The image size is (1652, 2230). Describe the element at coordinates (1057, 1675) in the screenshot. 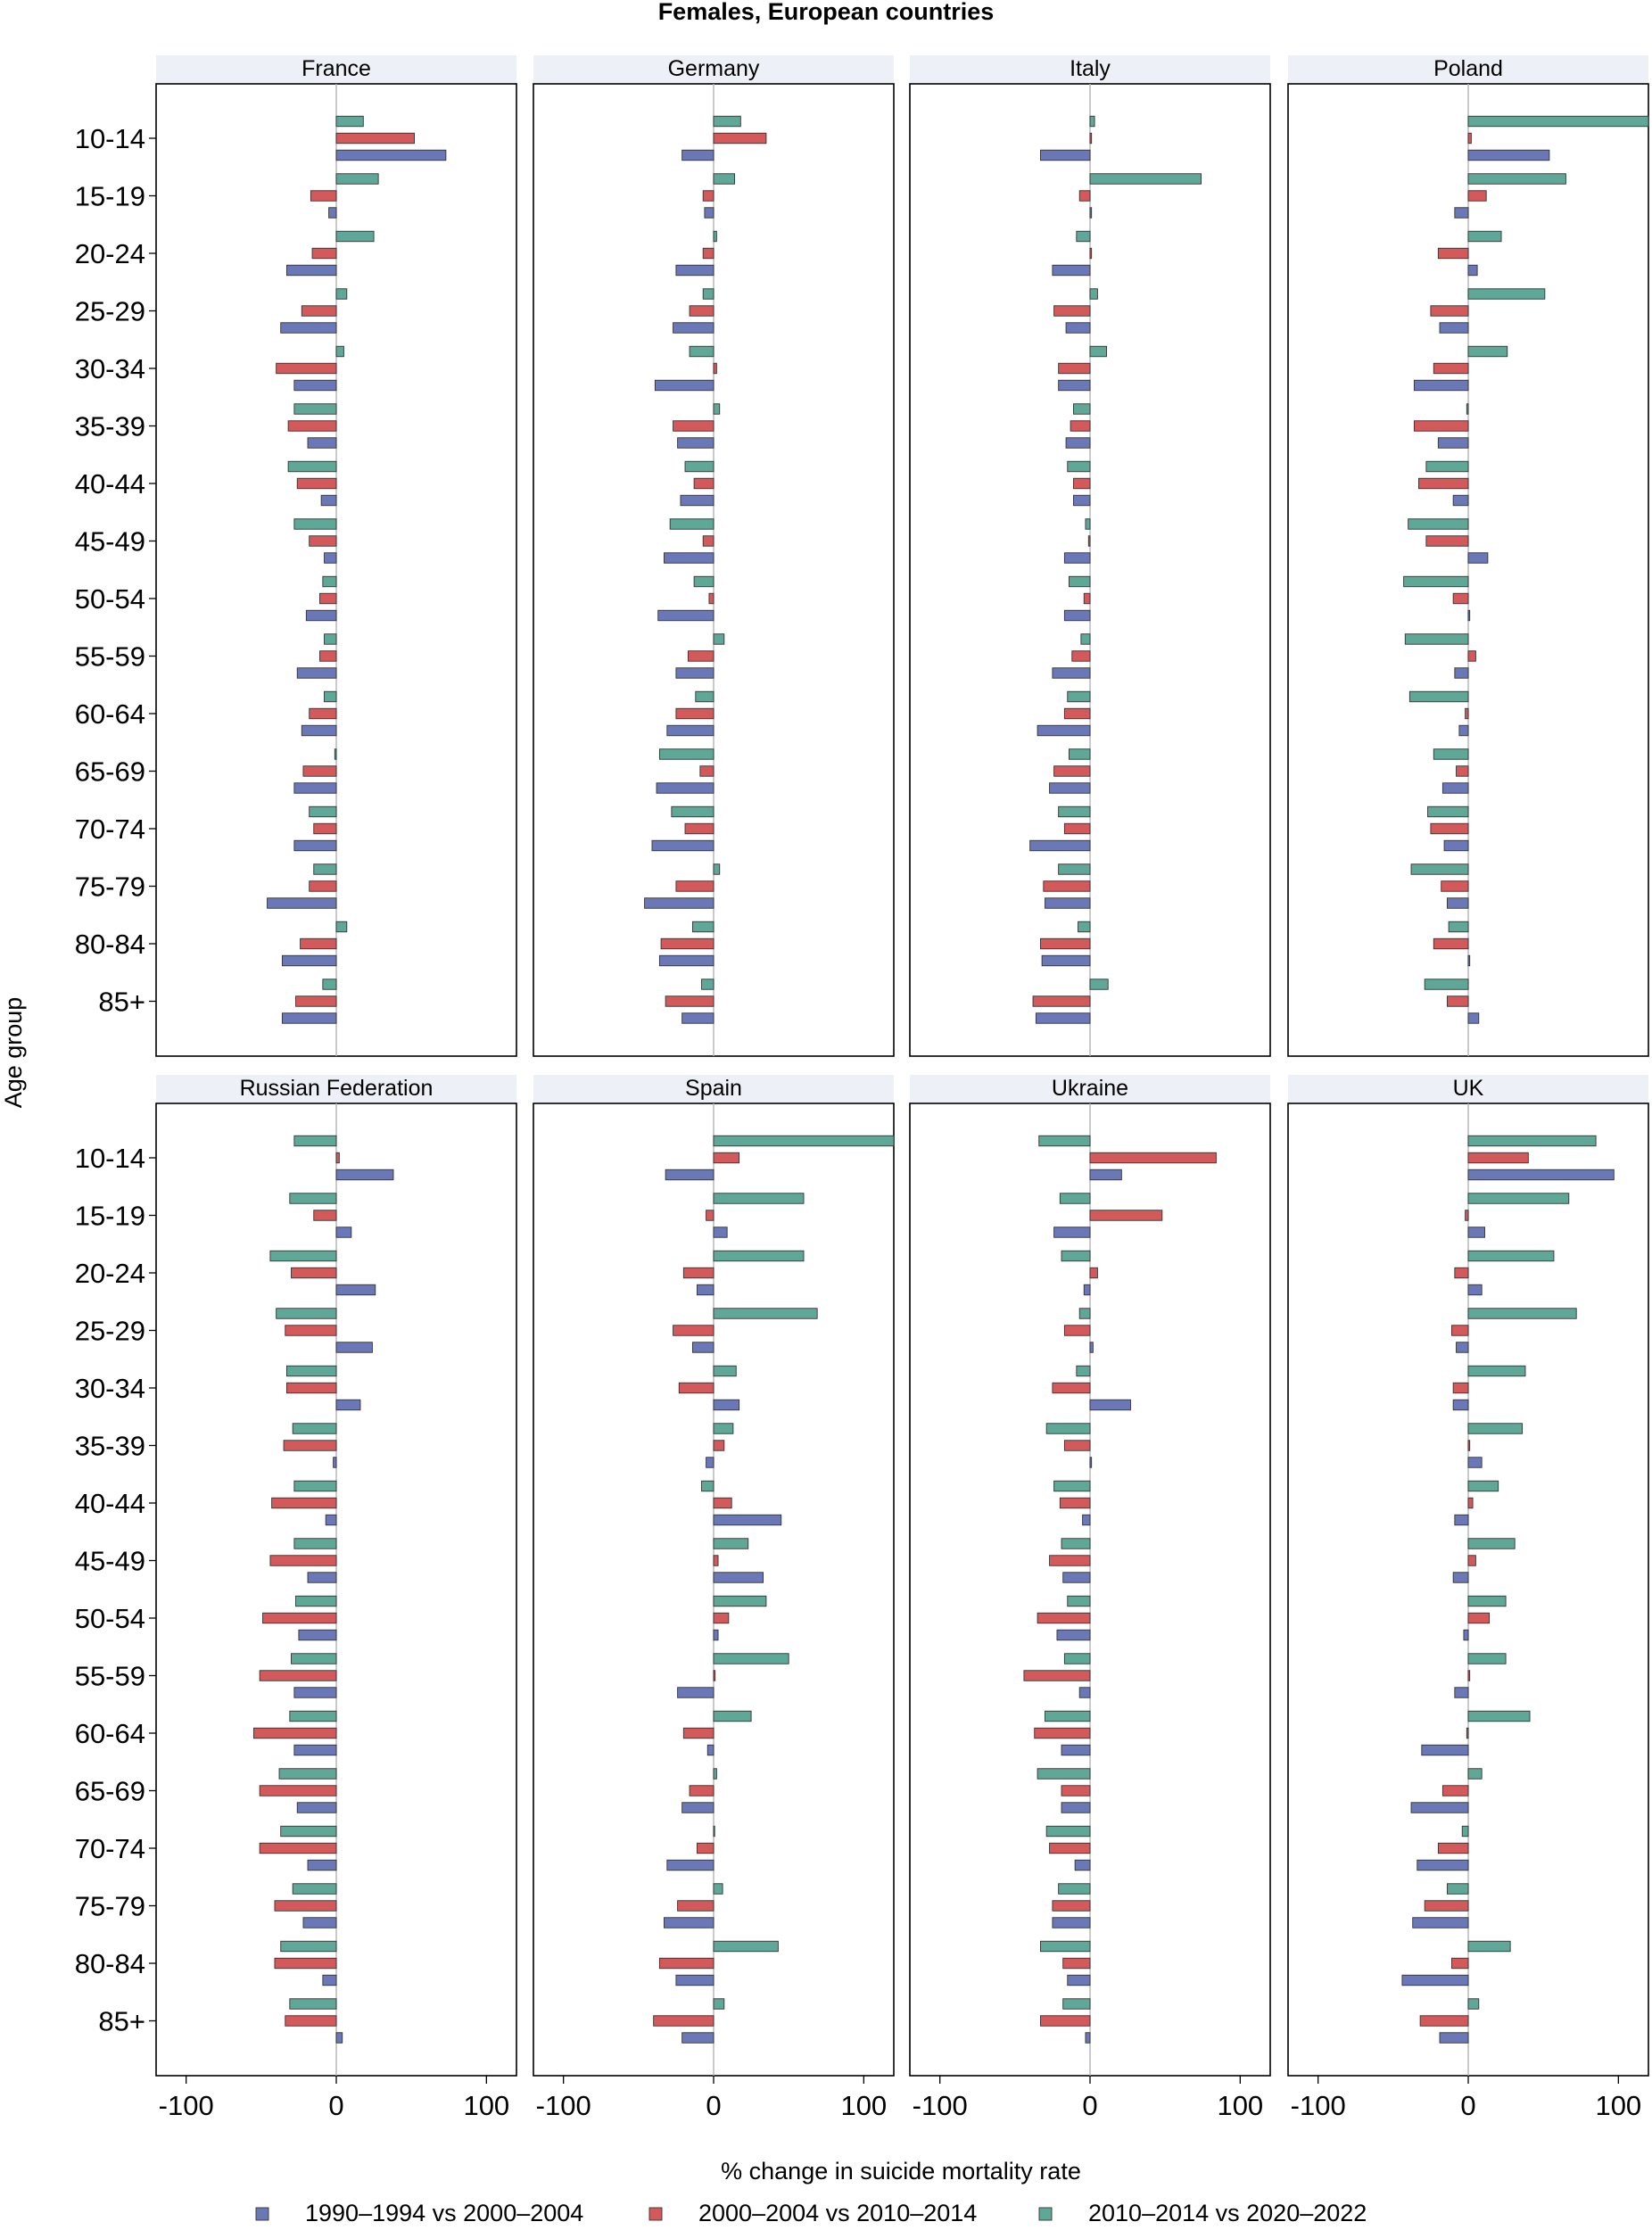

I see `bar-ukraine-55-59-s2` at that location.